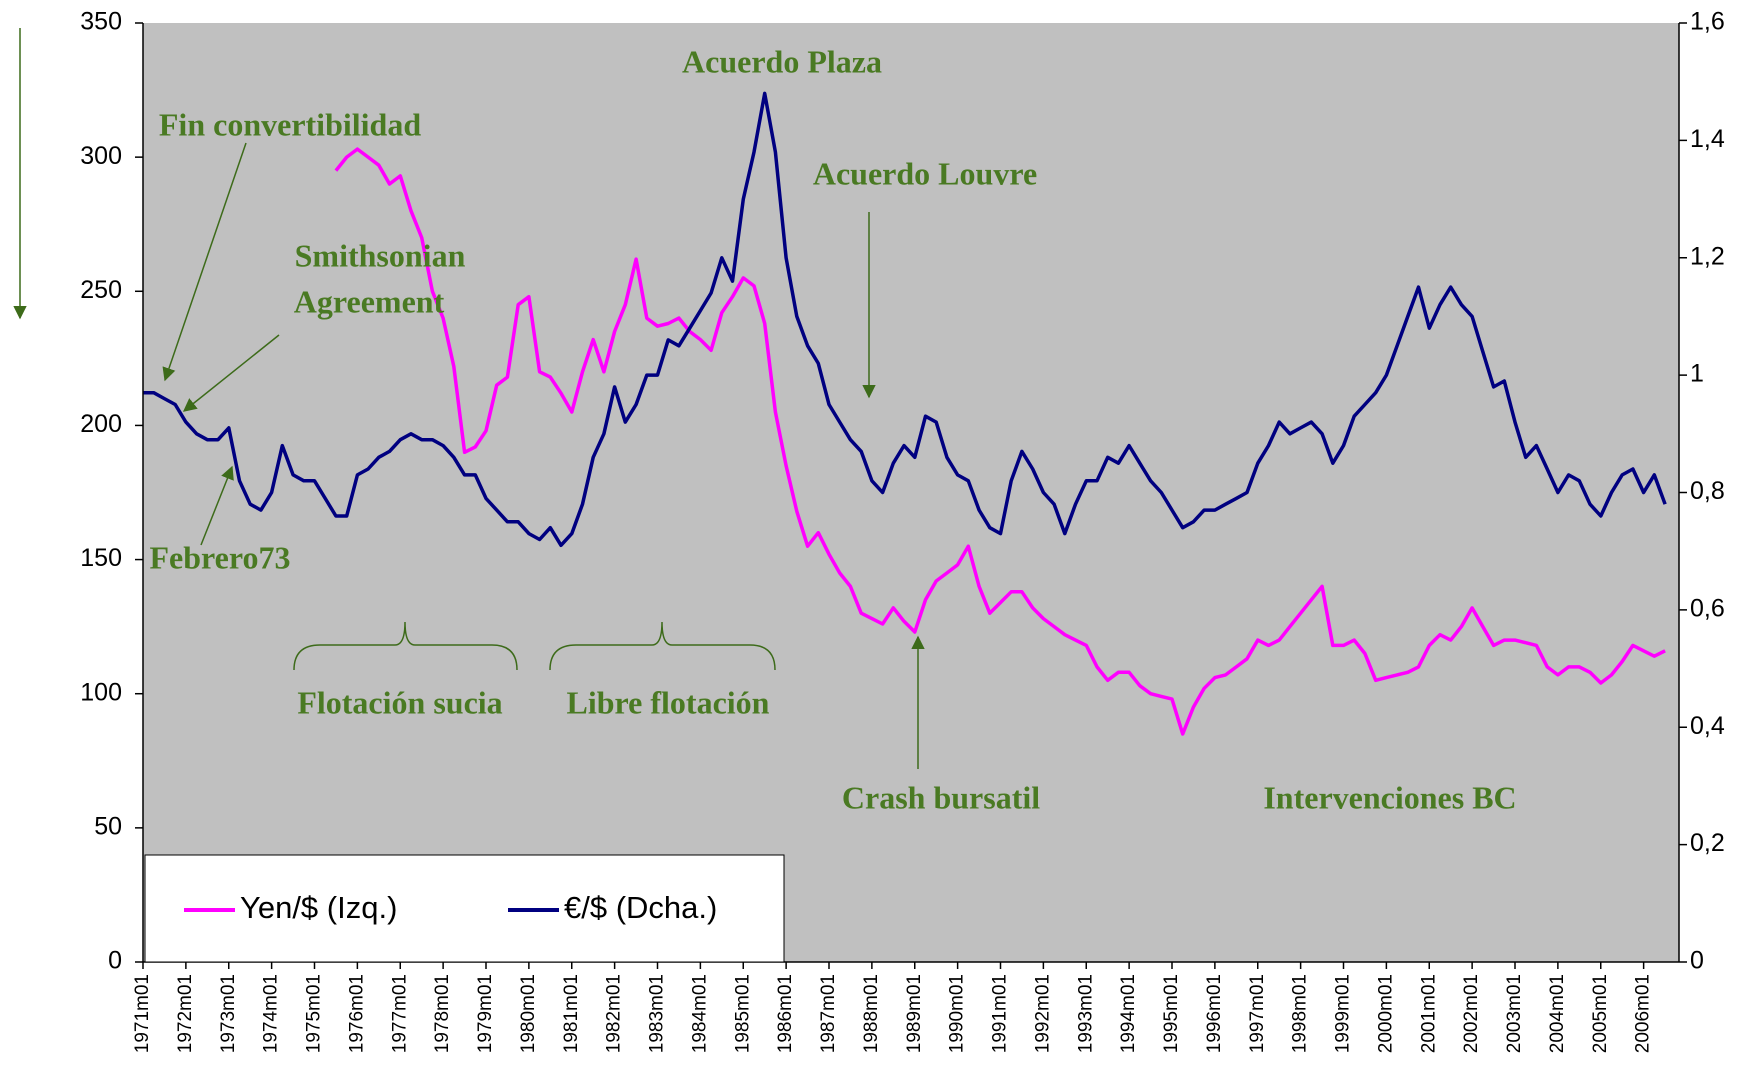 This screenshot has width=1751, height=1075. I want to click on x-tick-label: 1975m01, so click(314, 1013).